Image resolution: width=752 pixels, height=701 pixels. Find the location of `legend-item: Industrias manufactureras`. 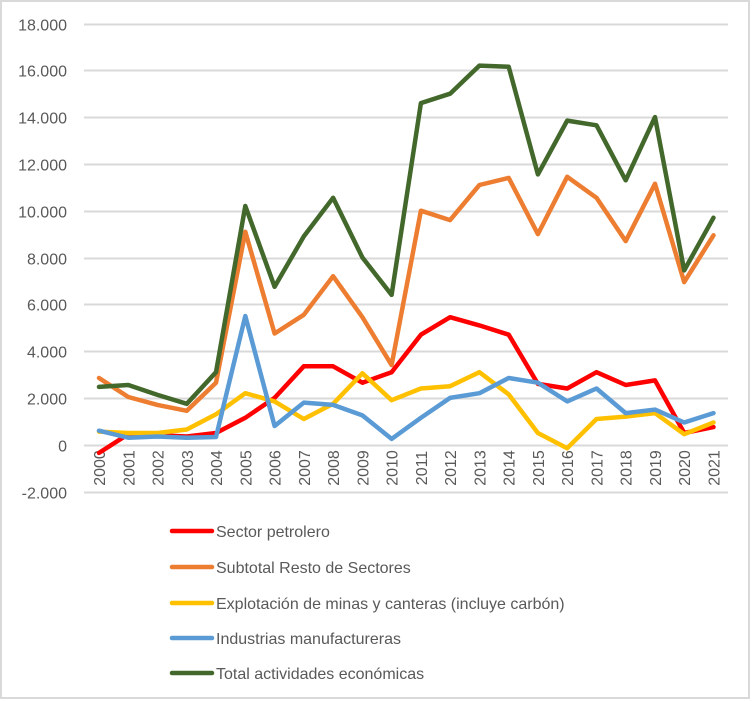

legend-item: Industrias manufactureras is located at coordinates (285, 639).